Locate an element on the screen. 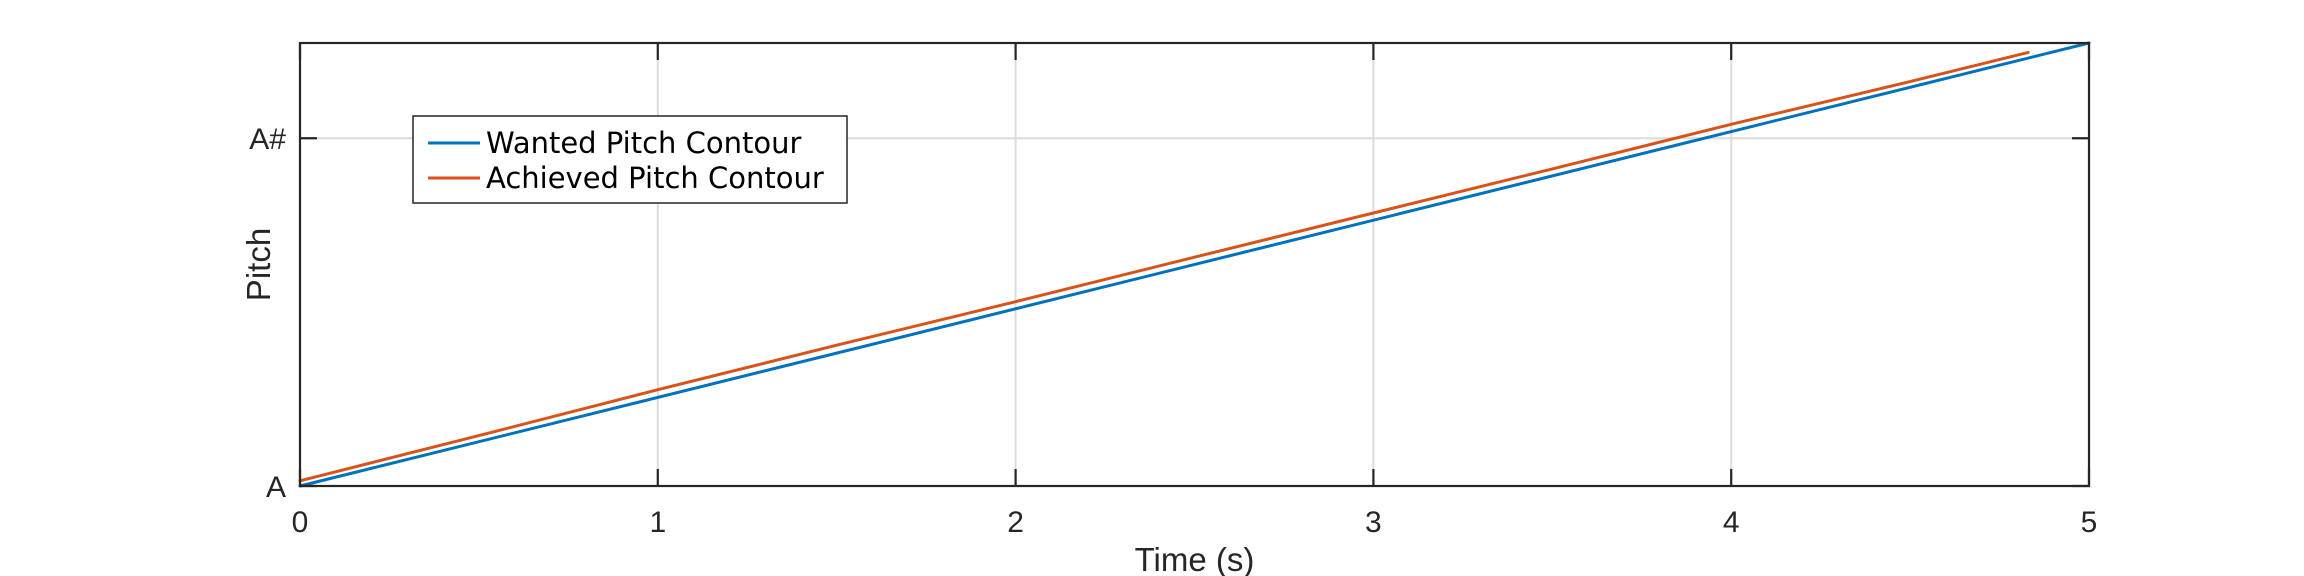 This screenshot has width=2304, height=576. y-tick-label-1: A# is located at coordinates (267, 139).